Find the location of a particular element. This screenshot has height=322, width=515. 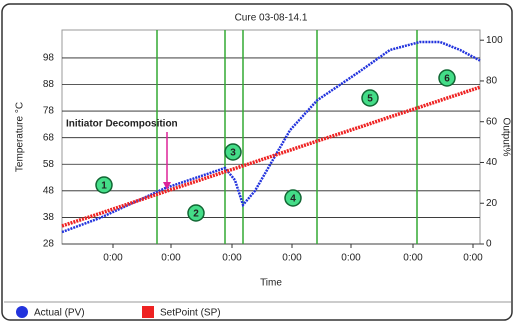

annotation: Initiator Decomposition is located at coordinates (122, 124).